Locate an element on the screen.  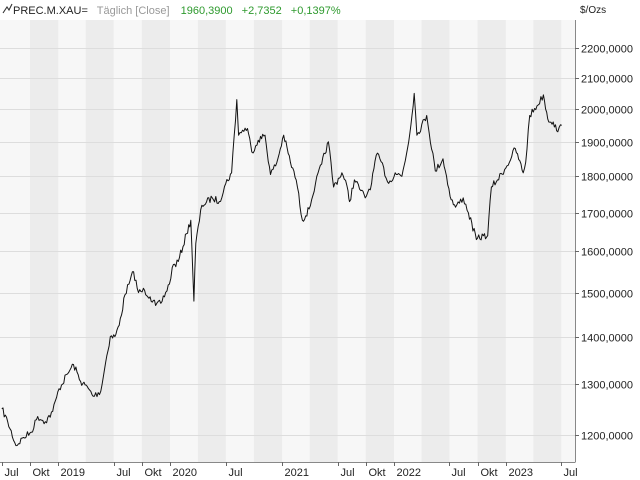
symbol-label: PREC.M.XAU is located at coordinates (47, 11).